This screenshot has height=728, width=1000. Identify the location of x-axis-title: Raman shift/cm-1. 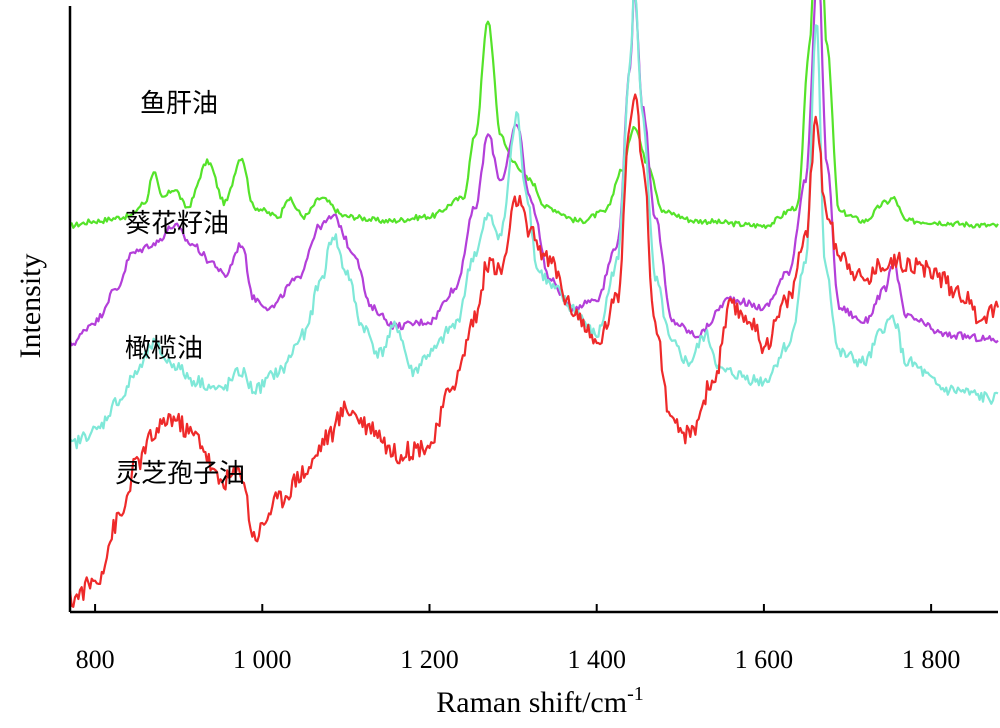
(539, 701).